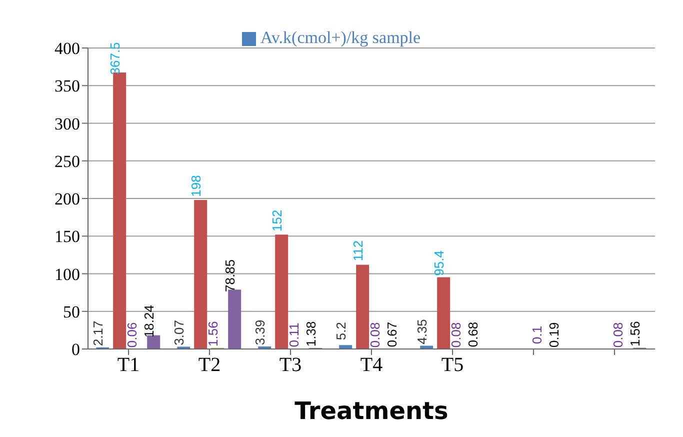 The width and height of the screenshot is (683, 437). What do you see at coordinates (179, 333) in the screenshot?
I see `data-label: 3.07` at bounding box center [179, 333].